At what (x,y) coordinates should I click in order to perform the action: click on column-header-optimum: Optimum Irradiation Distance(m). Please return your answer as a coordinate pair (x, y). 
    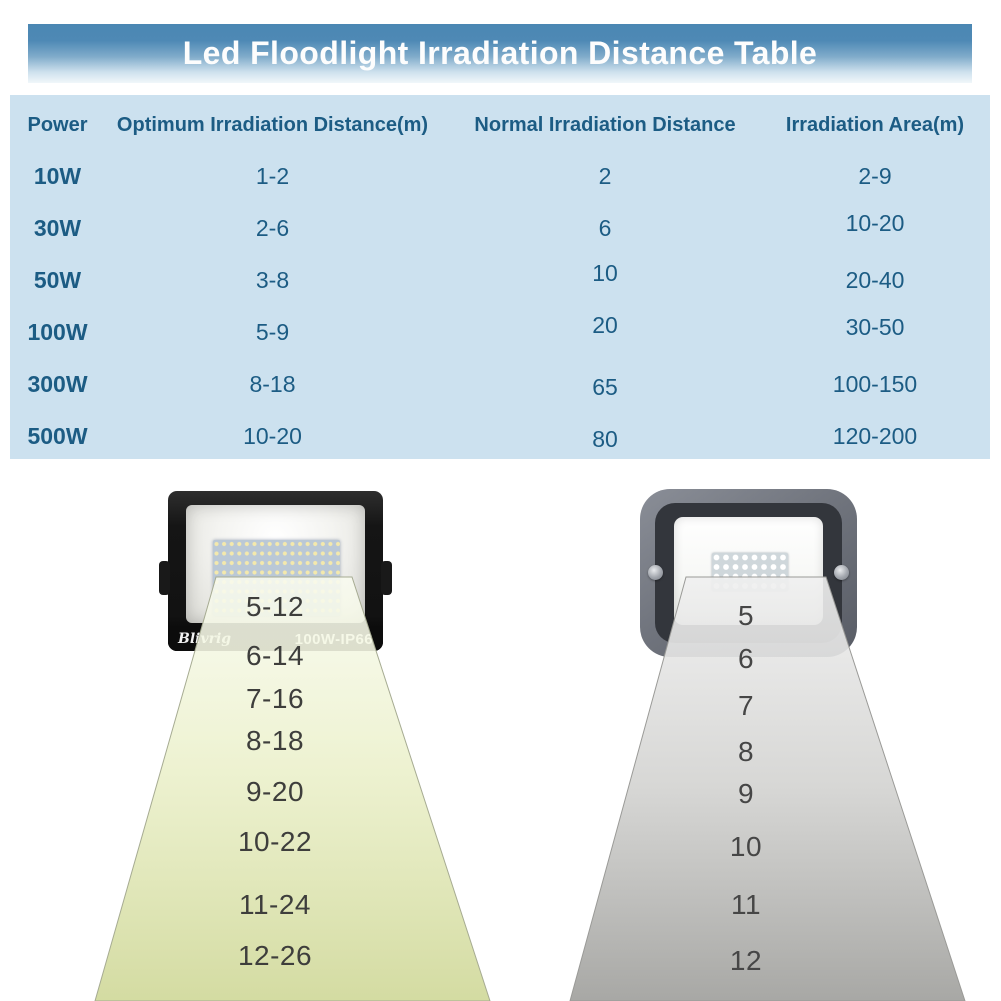
    Looking at the image, I should click on (272, 124).